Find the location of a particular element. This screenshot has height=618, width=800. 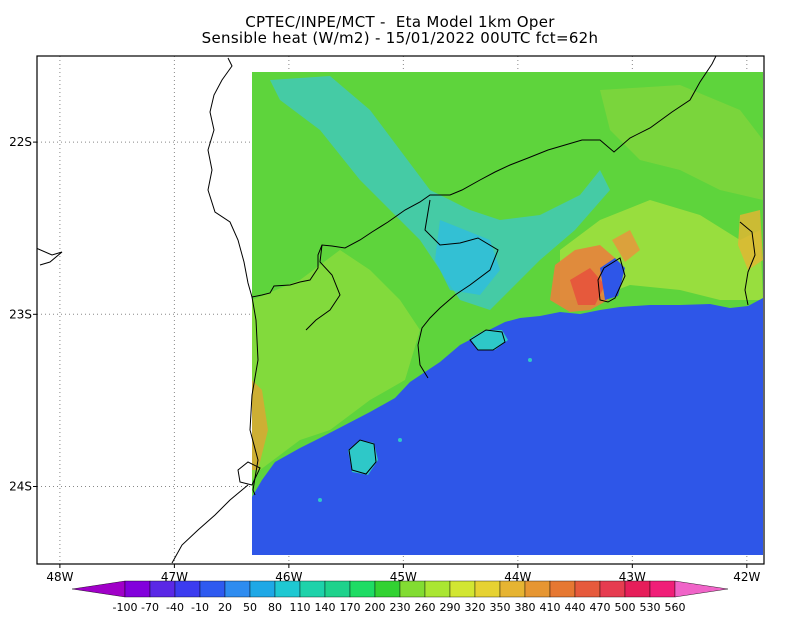

colorbar-label: 320 is located at coordinates (475, 607).